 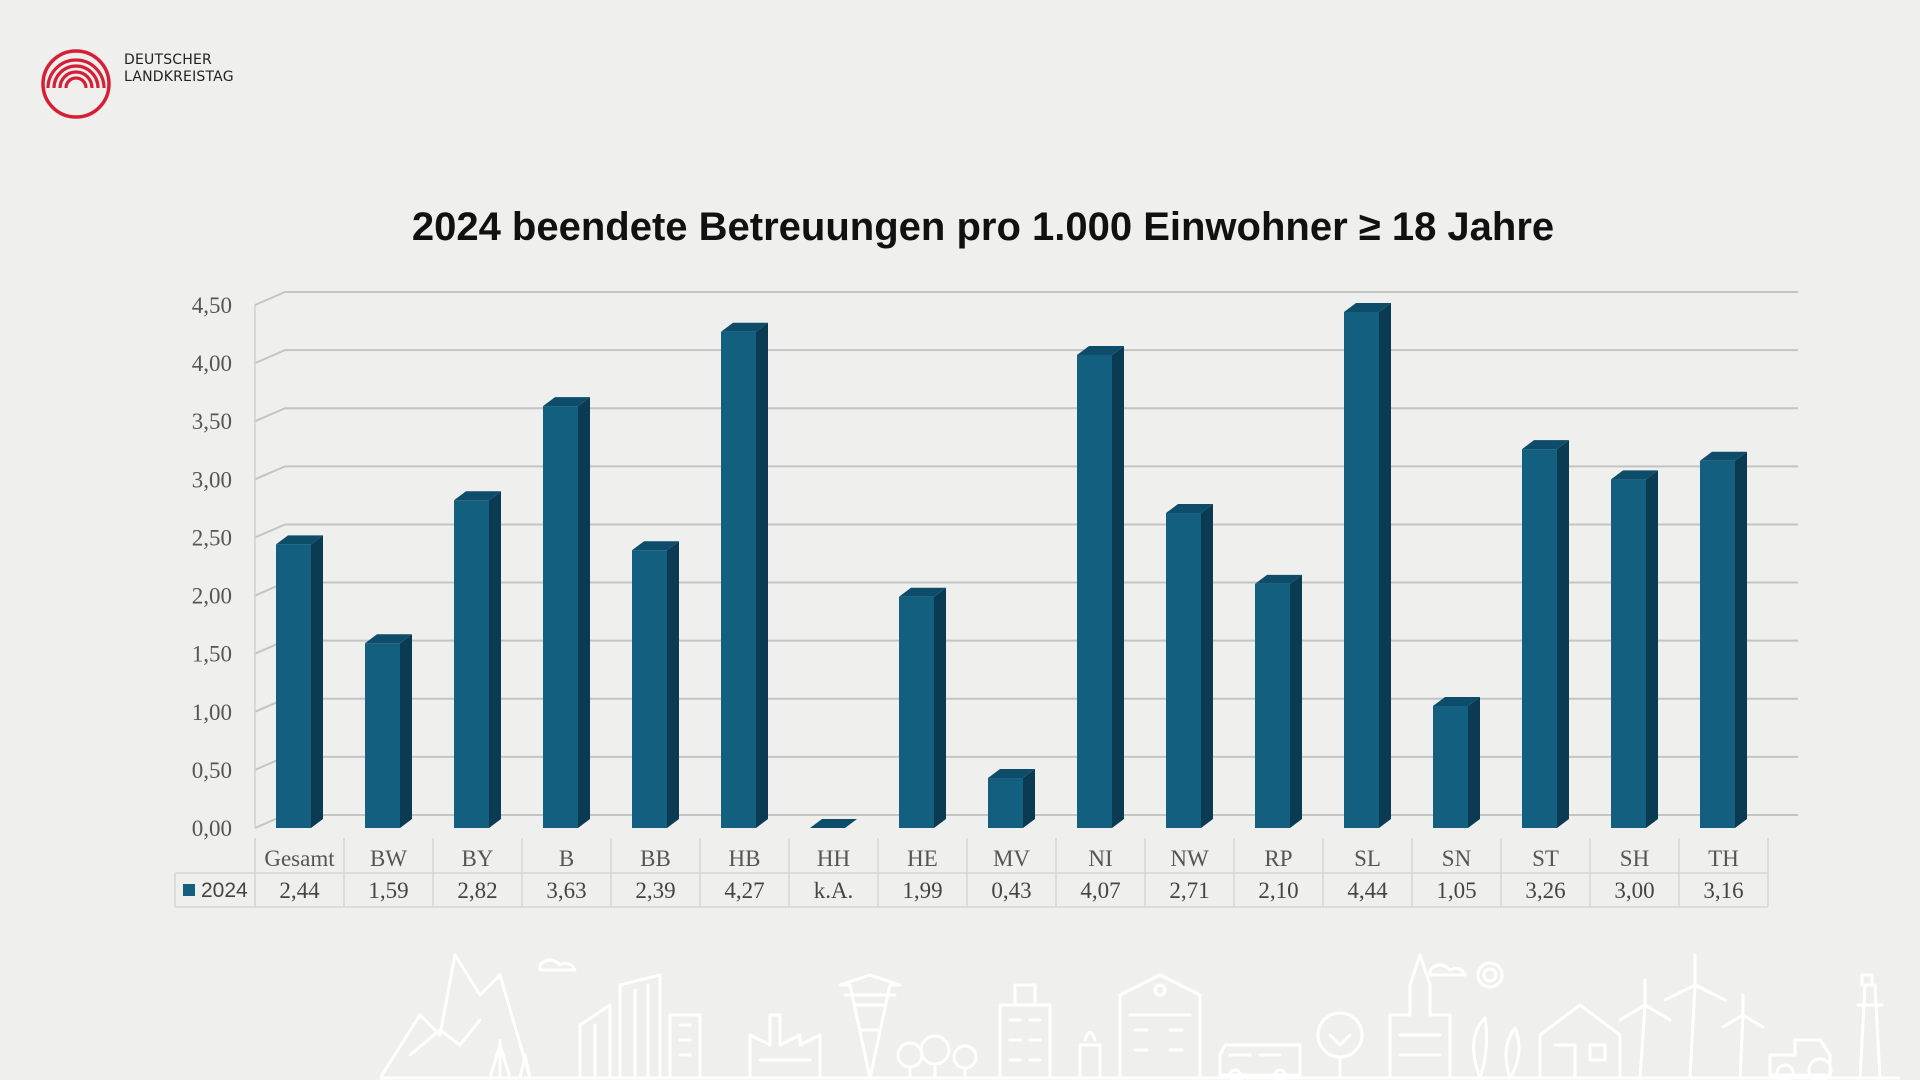 What do you see at coordinates (1457, 858) in the screenshot?
I see `category-label: SN` at bounding box center [1457, 858].